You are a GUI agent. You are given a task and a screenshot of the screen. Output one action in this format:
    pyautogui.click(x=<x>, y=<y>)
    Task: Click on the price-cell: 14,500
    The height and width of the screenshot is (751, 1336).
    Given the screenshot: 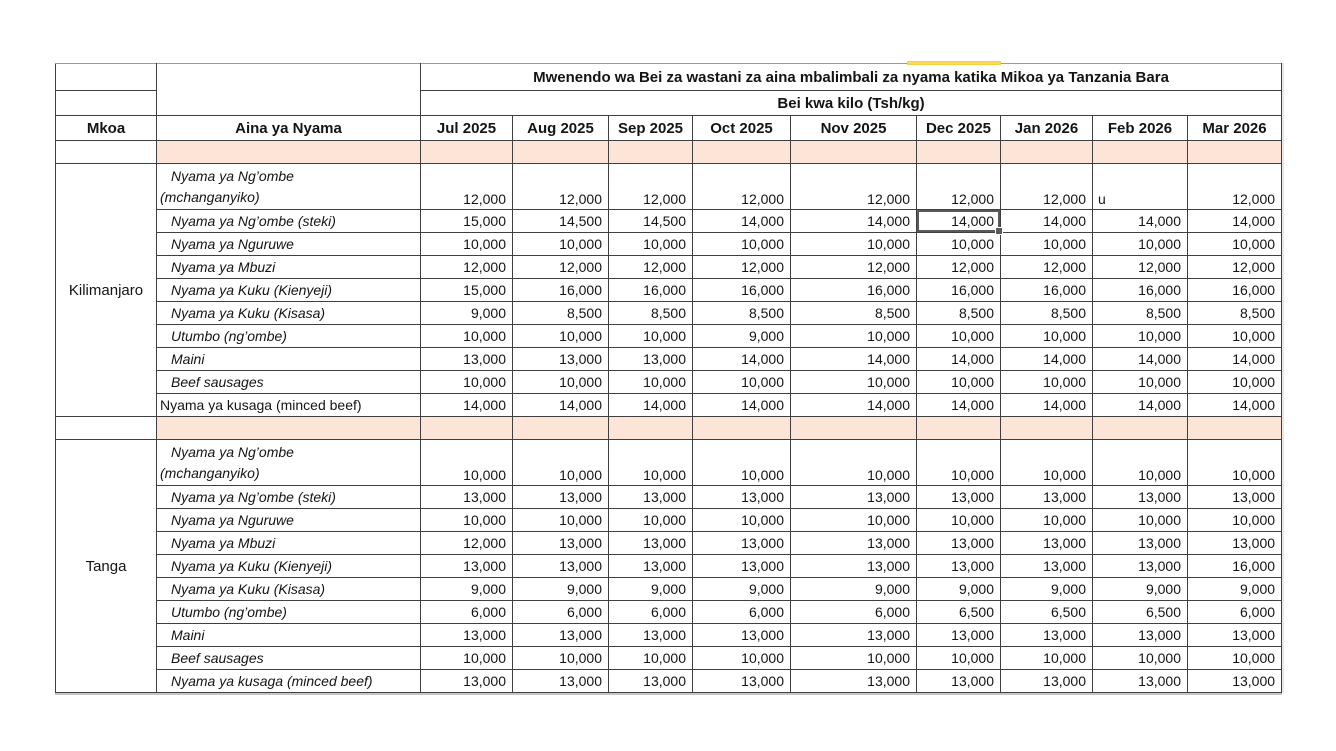 What is the action you would take?
    pyautogui.click(x=560, y=221)
    